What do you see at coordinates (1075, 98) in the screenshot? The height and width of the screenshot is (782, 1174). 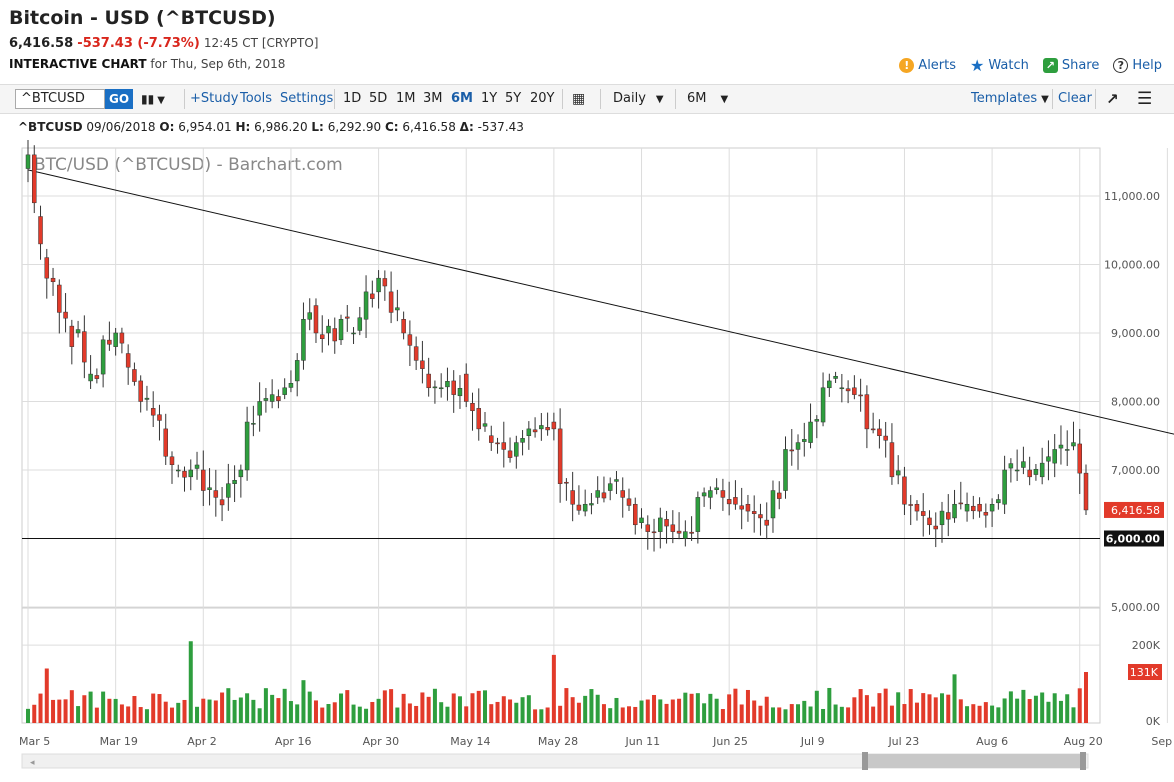 I see `clear-button: Clear` at bounding box center [1075, 98].